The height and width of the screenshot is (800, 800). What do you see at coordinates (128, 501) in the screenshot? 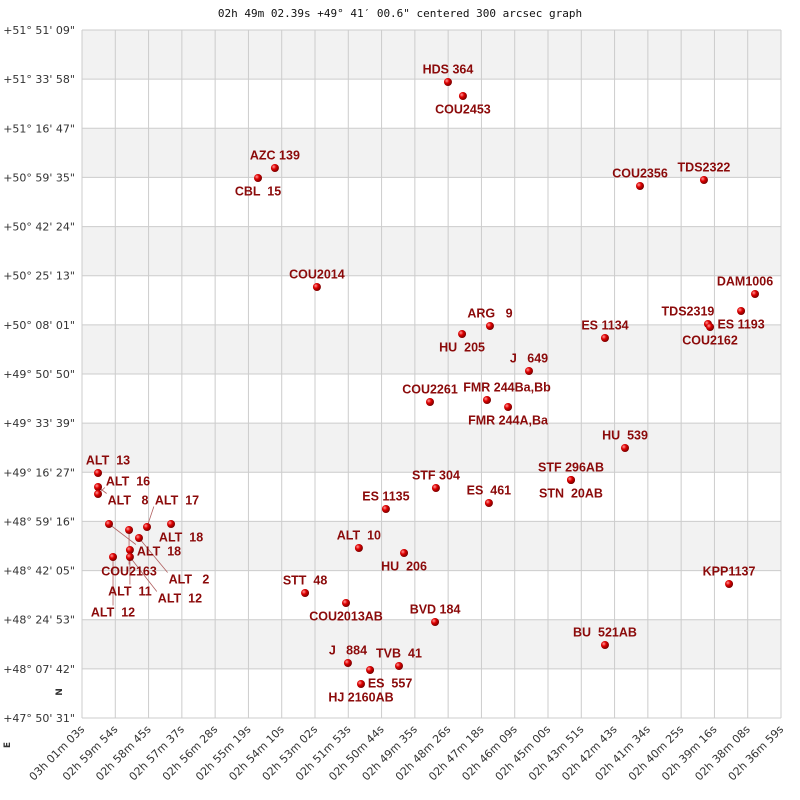
I see `star-label: ALT 8` at bounding box center [128, 501].